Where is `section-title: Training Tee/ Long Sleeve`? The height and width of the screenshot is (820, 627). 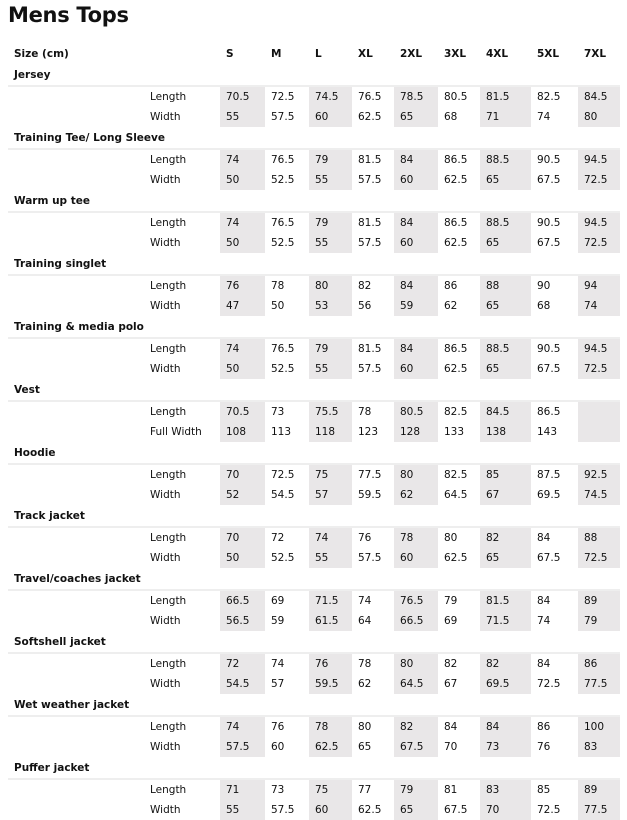 section-title: Training Tee/ Long Sleeve is located at coordinates (90, 137).